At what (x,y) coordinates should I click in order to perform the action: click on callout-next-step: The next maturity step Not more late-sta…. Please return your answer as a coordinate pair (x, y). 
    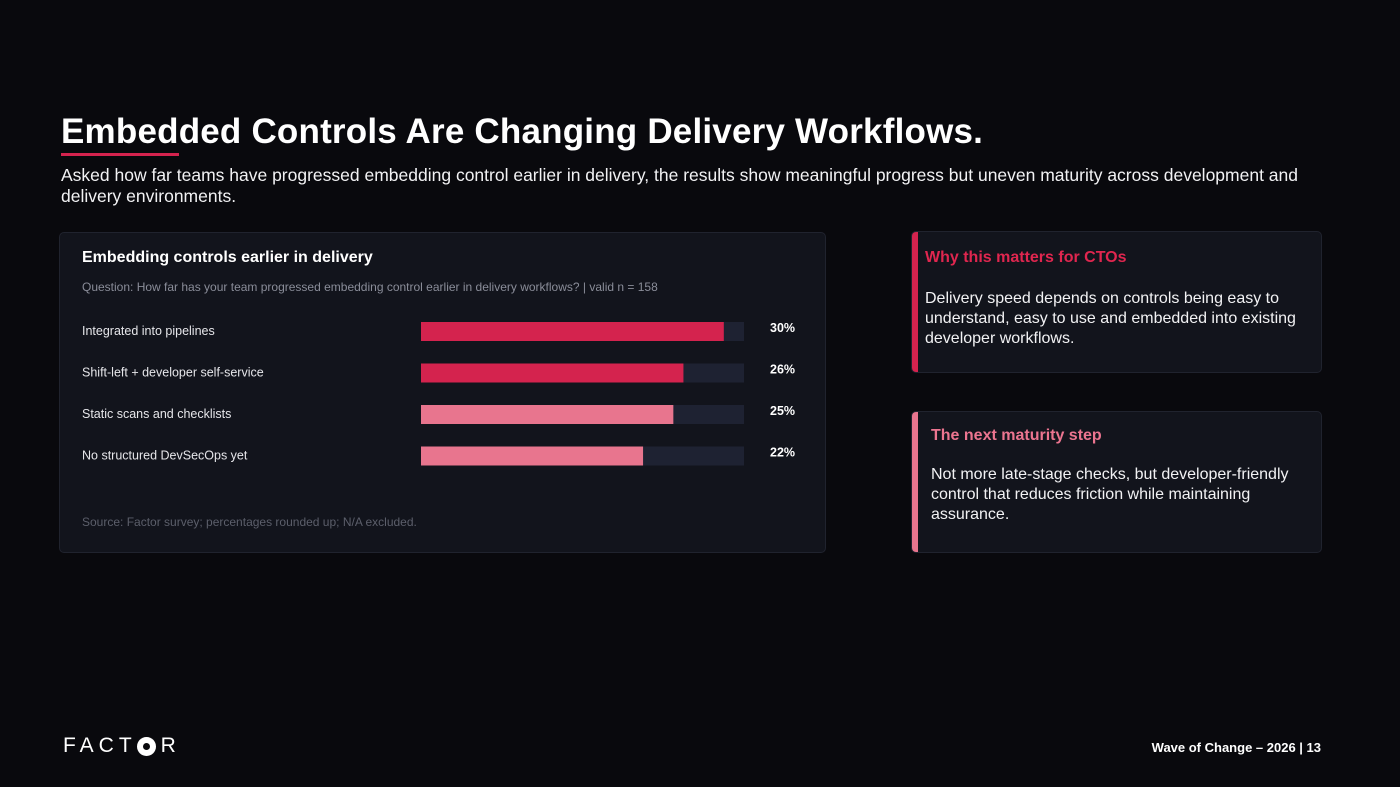
    Looking at the image, I should click on (1116, 482).